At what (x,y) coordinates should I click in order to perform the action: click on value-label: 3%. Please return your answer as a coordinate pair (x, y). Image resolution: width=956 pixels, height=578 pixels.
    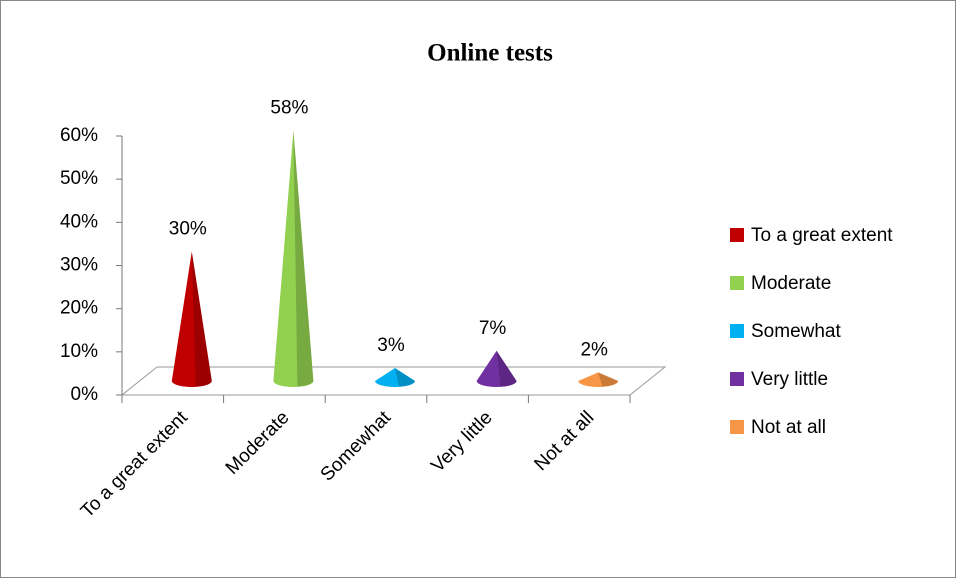
    Looking at the image, I should click on (391, 345).